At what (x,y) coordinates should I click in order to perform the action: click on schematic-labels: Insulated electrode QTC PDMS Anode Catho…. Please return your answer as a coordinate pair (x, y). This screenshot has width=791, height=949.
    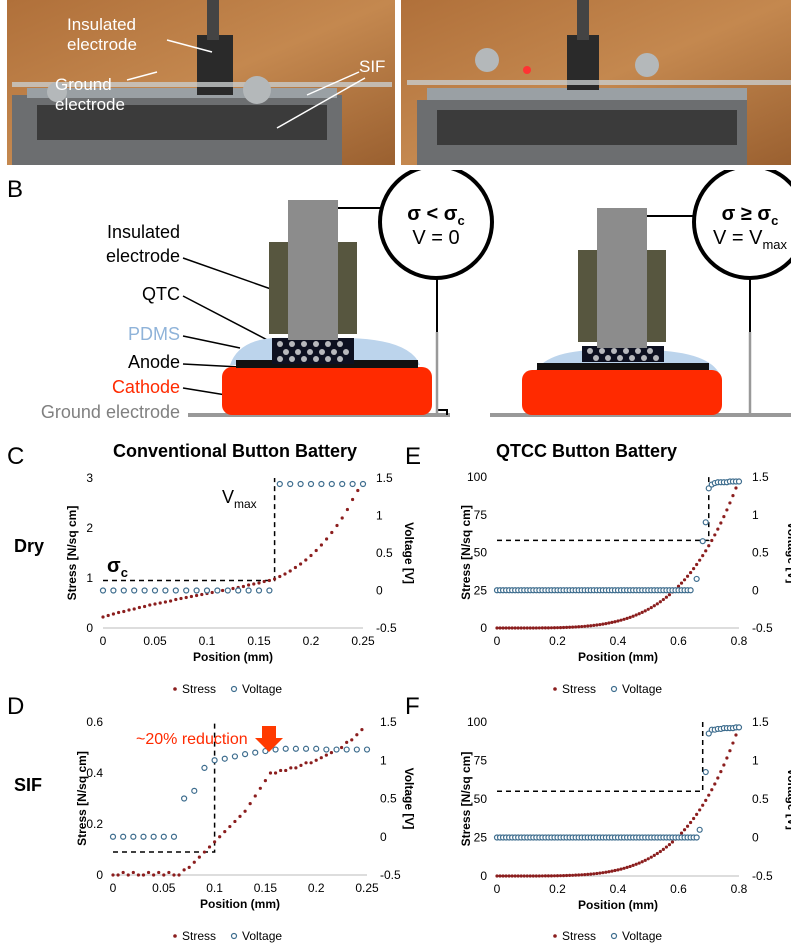
    Looking at the image, I should click on (110, 322).